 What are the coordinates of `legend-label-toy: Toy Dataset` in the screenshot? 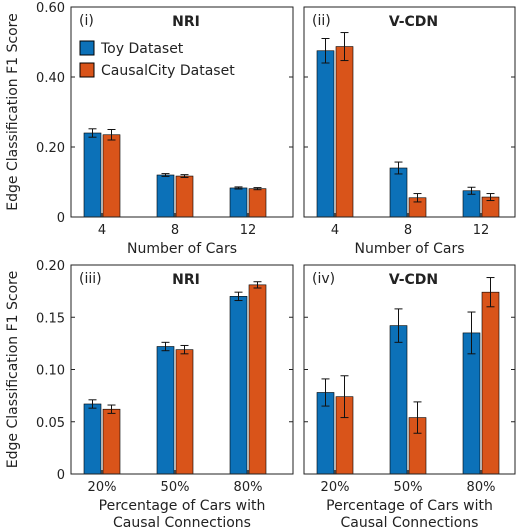 It's located at (142, 49).